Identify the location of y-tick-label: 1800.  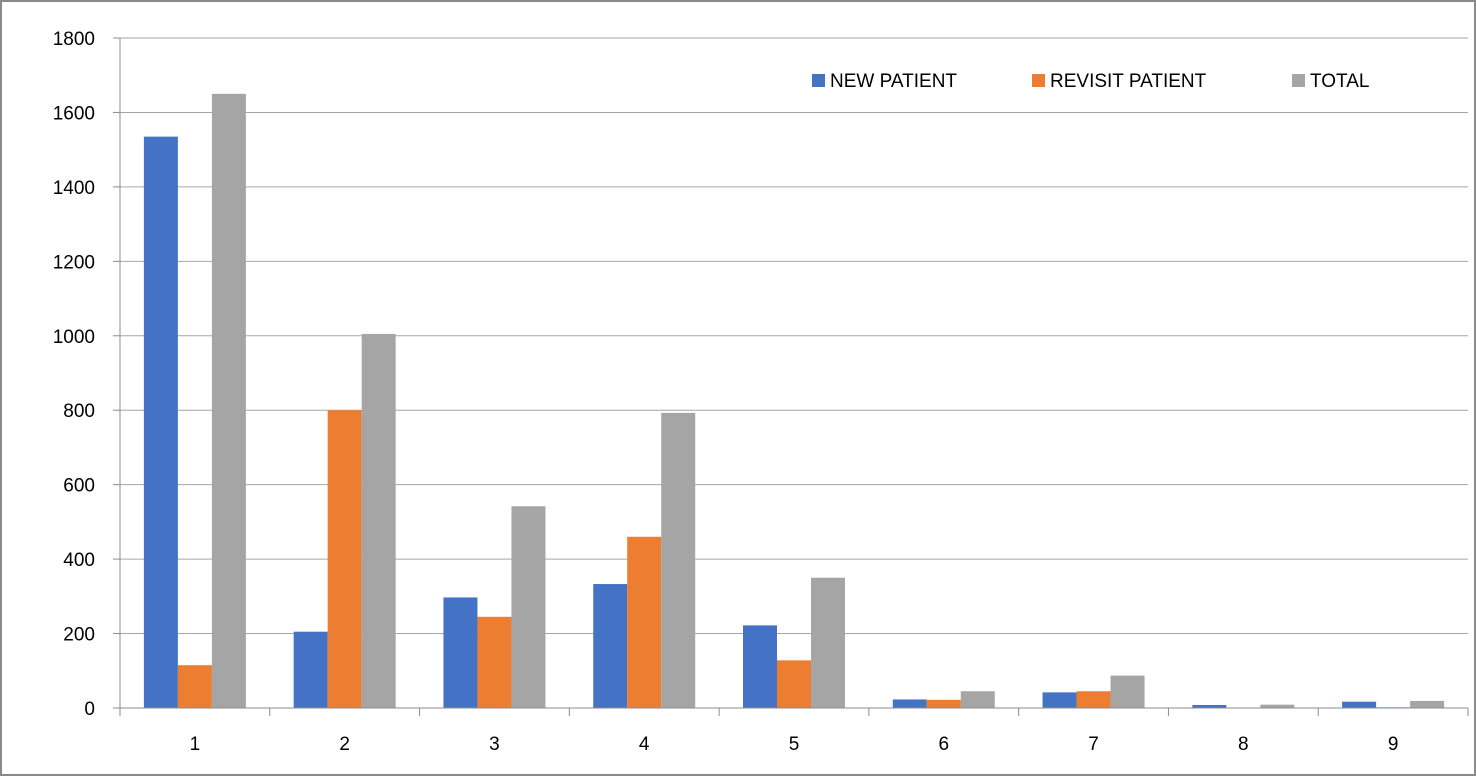
(74, 39).